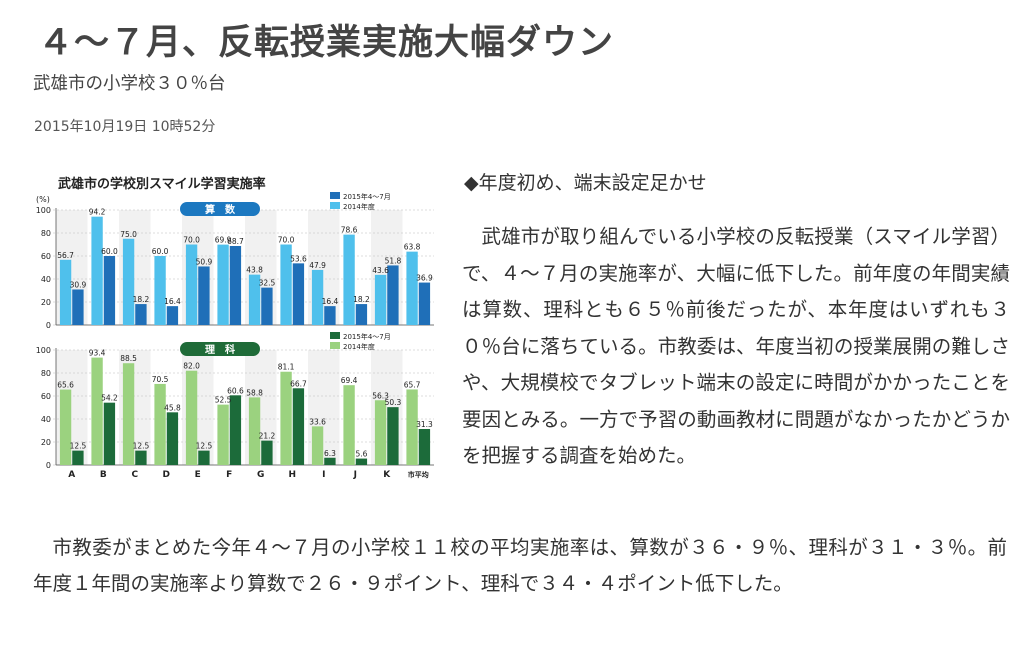 Image resolution: width=1024 pixels, height=656 pixels. What do you see at coordinates (134, 475) in the screenshot?
I see `x-tick-label: C` at bounding box center [134, 475].